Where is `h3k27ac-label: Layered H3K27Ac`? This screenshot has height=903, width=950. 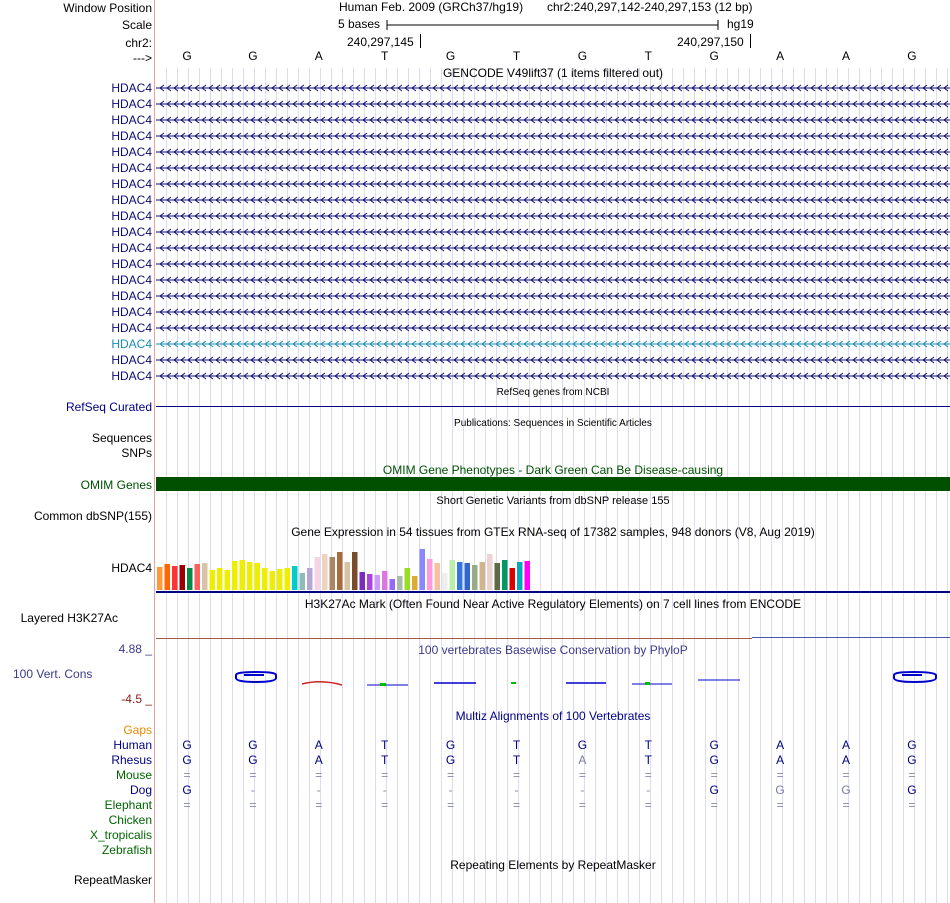
h3k27ac-label: Layered H3K27Ac is located at coordinates (69, 618).